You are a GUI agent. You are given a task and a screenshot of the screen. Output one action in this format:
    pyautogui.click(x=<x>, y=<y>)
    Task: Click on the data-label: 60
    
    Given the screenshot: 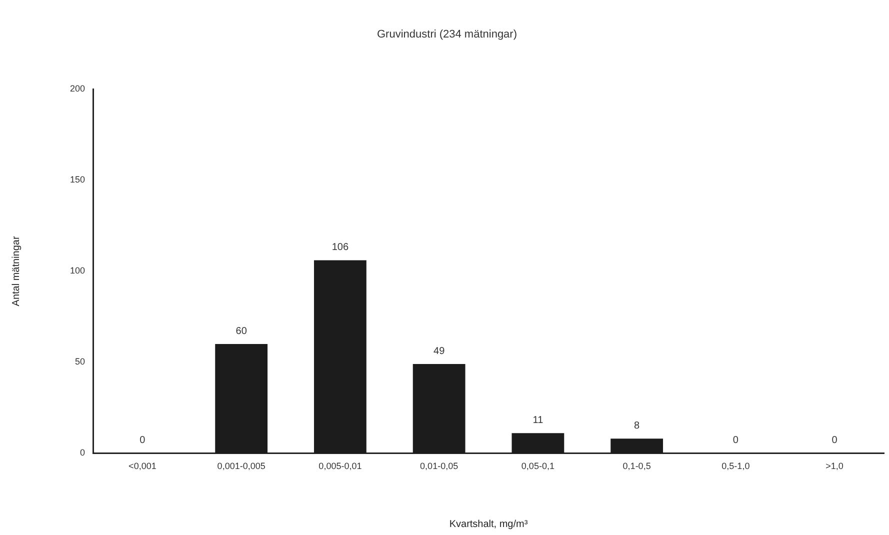 What is the action you would take?
    pyautogui.click(x=242, y=331)
    